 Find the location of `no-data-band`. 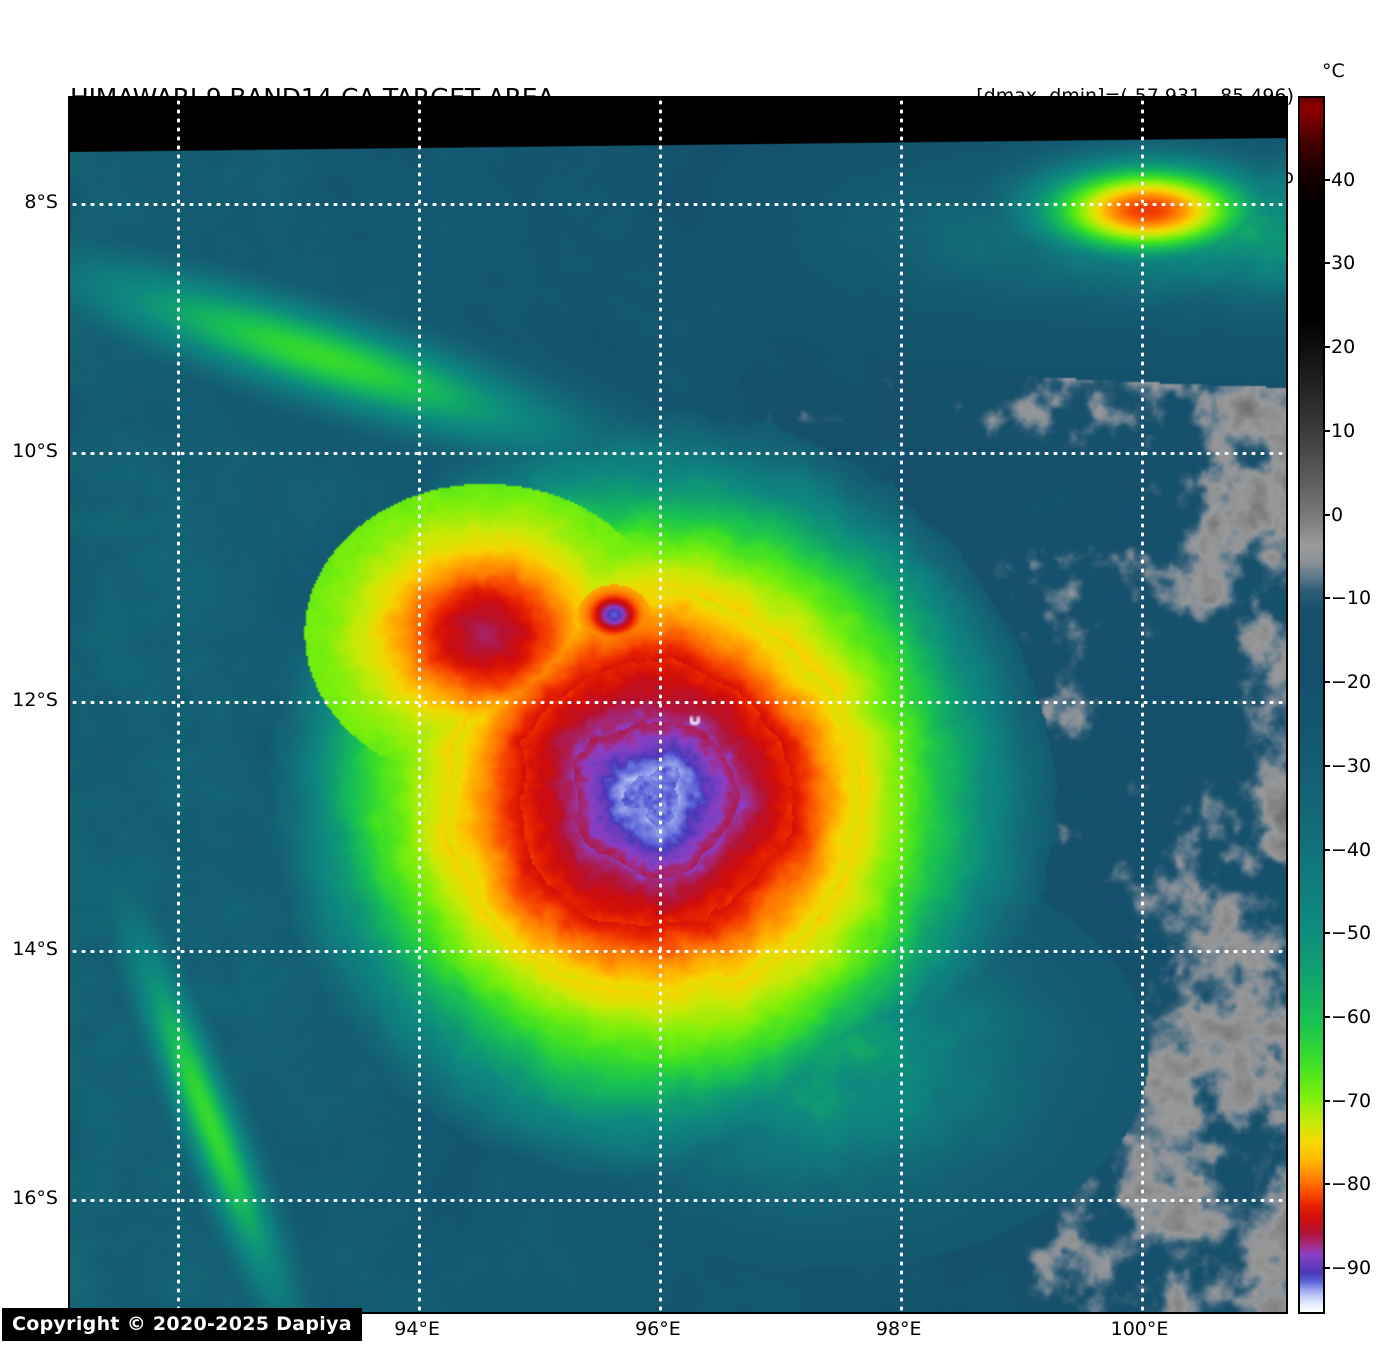

no-data-band is located at coordinates (678, 125).